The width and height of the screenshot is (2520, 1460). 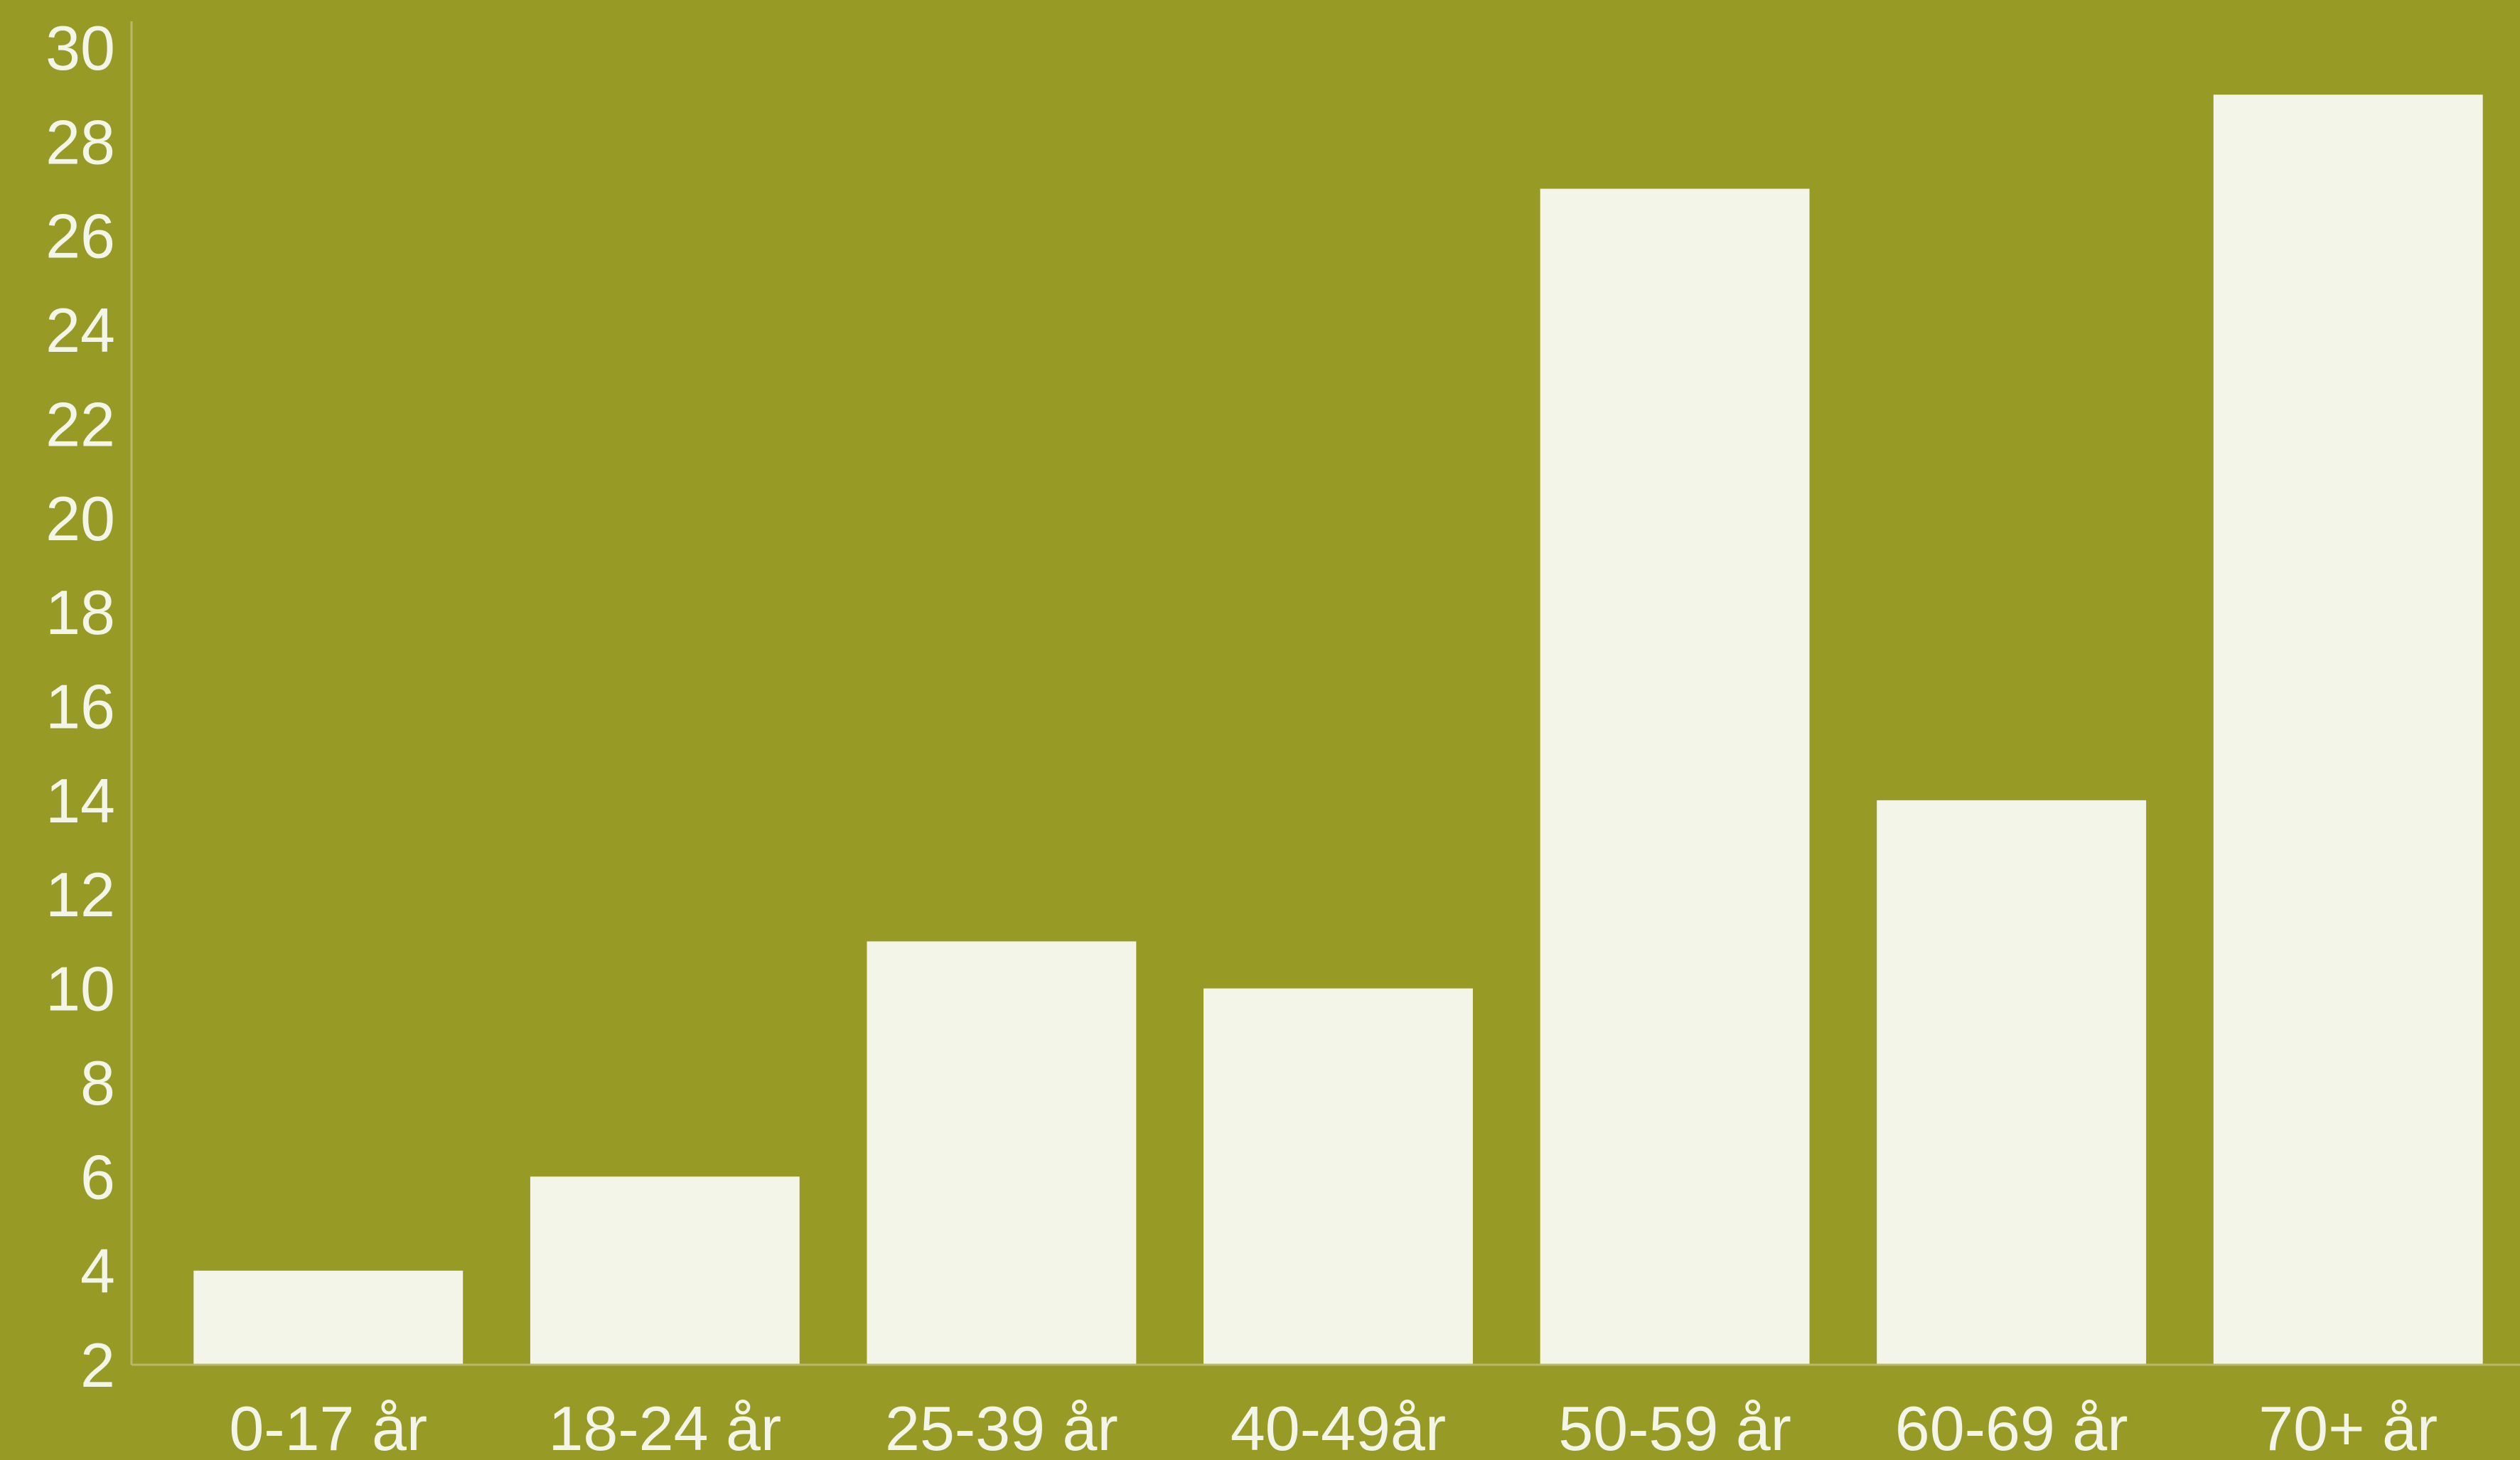 What do you see at coordinates (1338, 1426) in the screenshot?
I see `x-category-label: 40-49år` at bounding box center [1338, 1426].